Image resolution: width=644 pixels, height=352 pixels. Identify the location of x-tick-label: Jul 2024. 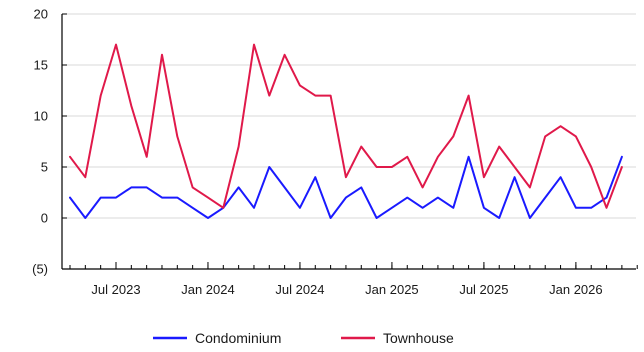
(299, 289).